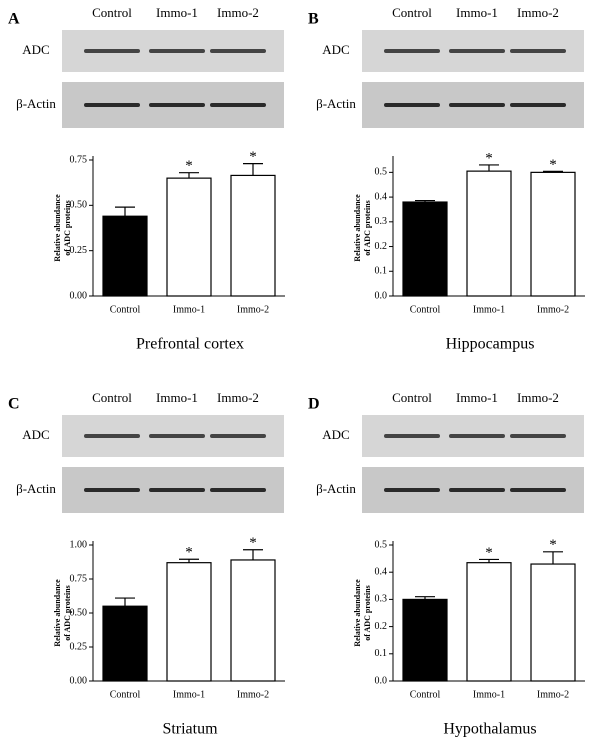 The height and width of the screenshot is (756, 600). Describe the element at coordinates (79, 578) in the screenshot. I see `y-tick-label: 0.75` at that location.